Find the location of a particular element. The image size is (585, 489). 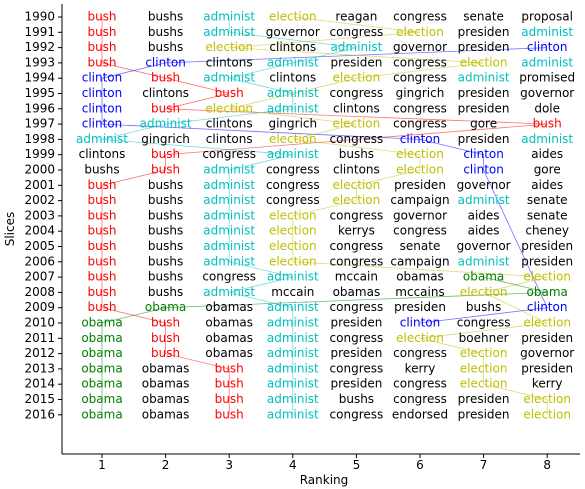

y-tick-label: 2013 is located at coordinates (39, 368).